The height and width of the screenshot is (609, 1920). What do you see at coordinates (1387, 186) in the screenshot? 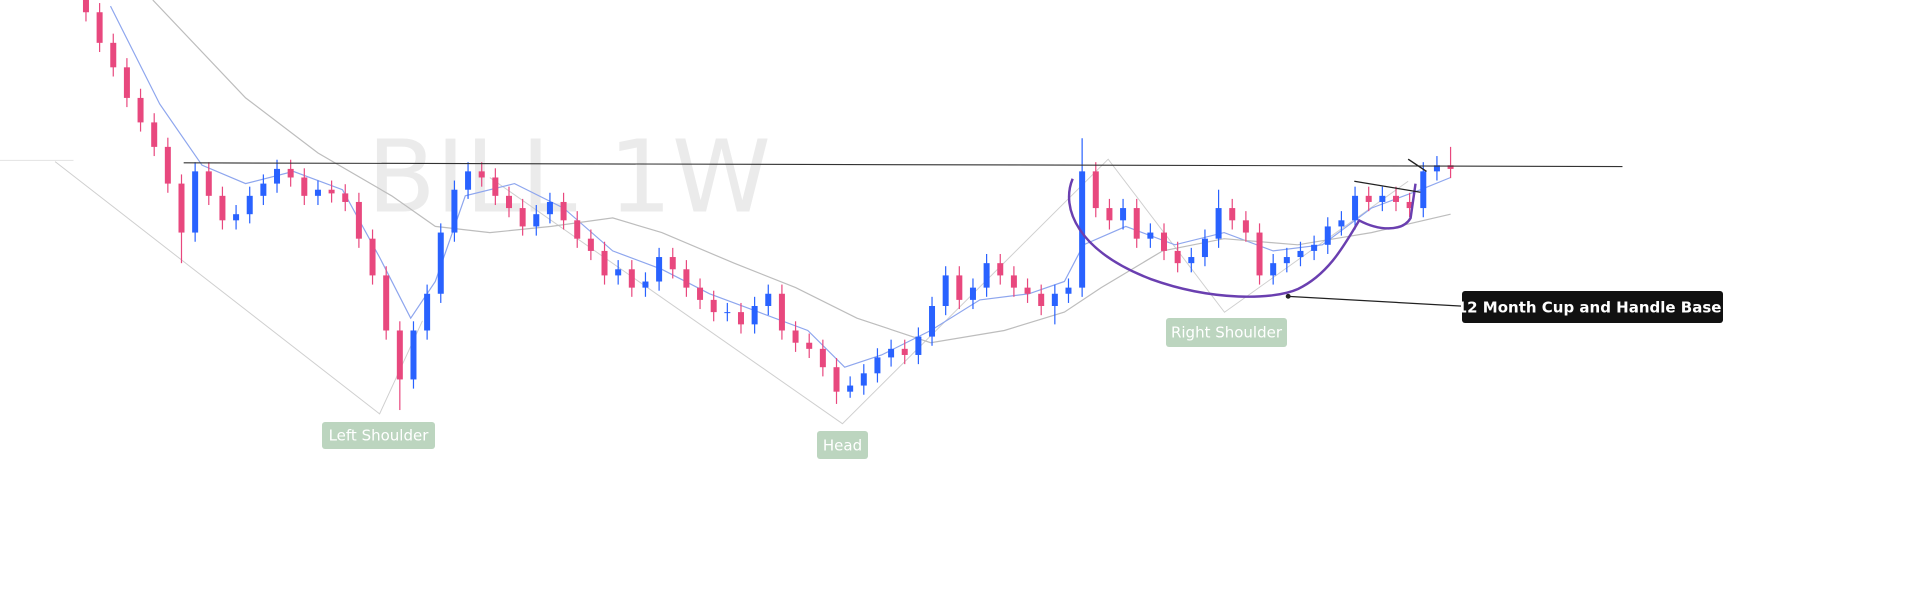
I see `handle-line` at bounding box center [1387, 186].